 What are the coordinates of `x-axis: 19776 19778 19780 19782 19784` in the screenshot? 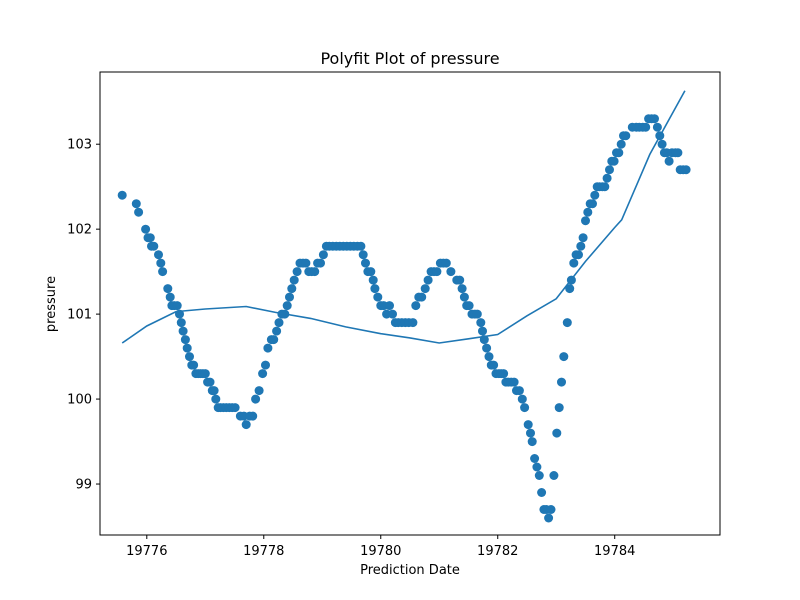 It's located at (380, 547).